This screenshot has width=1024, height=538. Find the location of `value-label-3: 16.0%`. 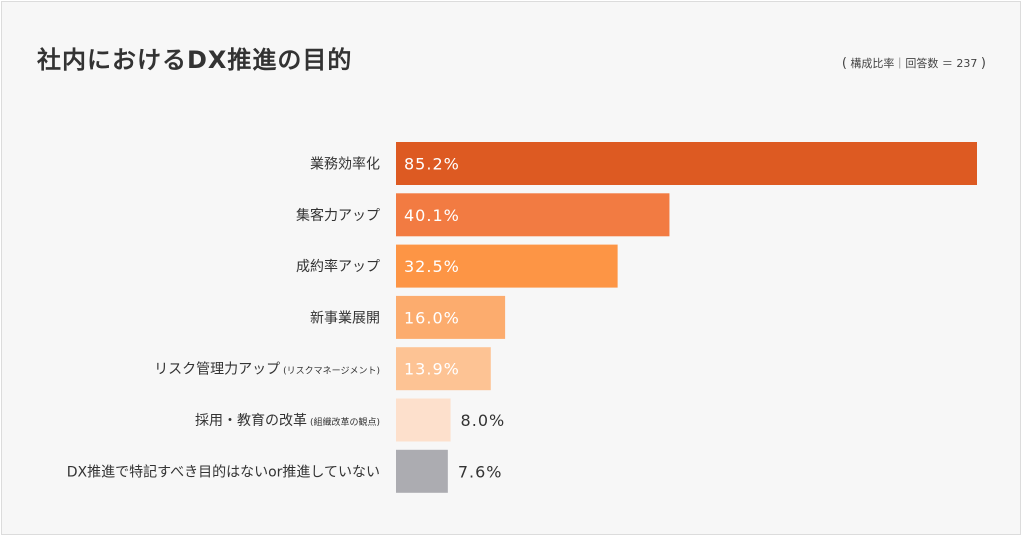

value-label-3: 16.0% is located at coordinates (432, 317).